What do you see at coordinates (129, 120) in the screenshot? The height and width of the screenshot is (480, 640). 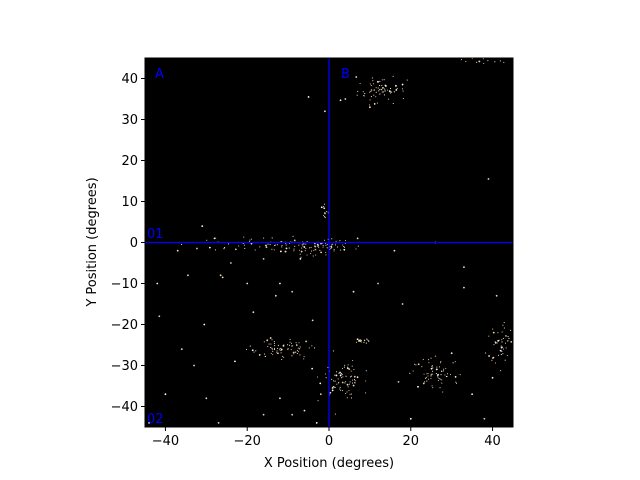 I see `y-tick-label: 30` at bounding box center [129, 120].